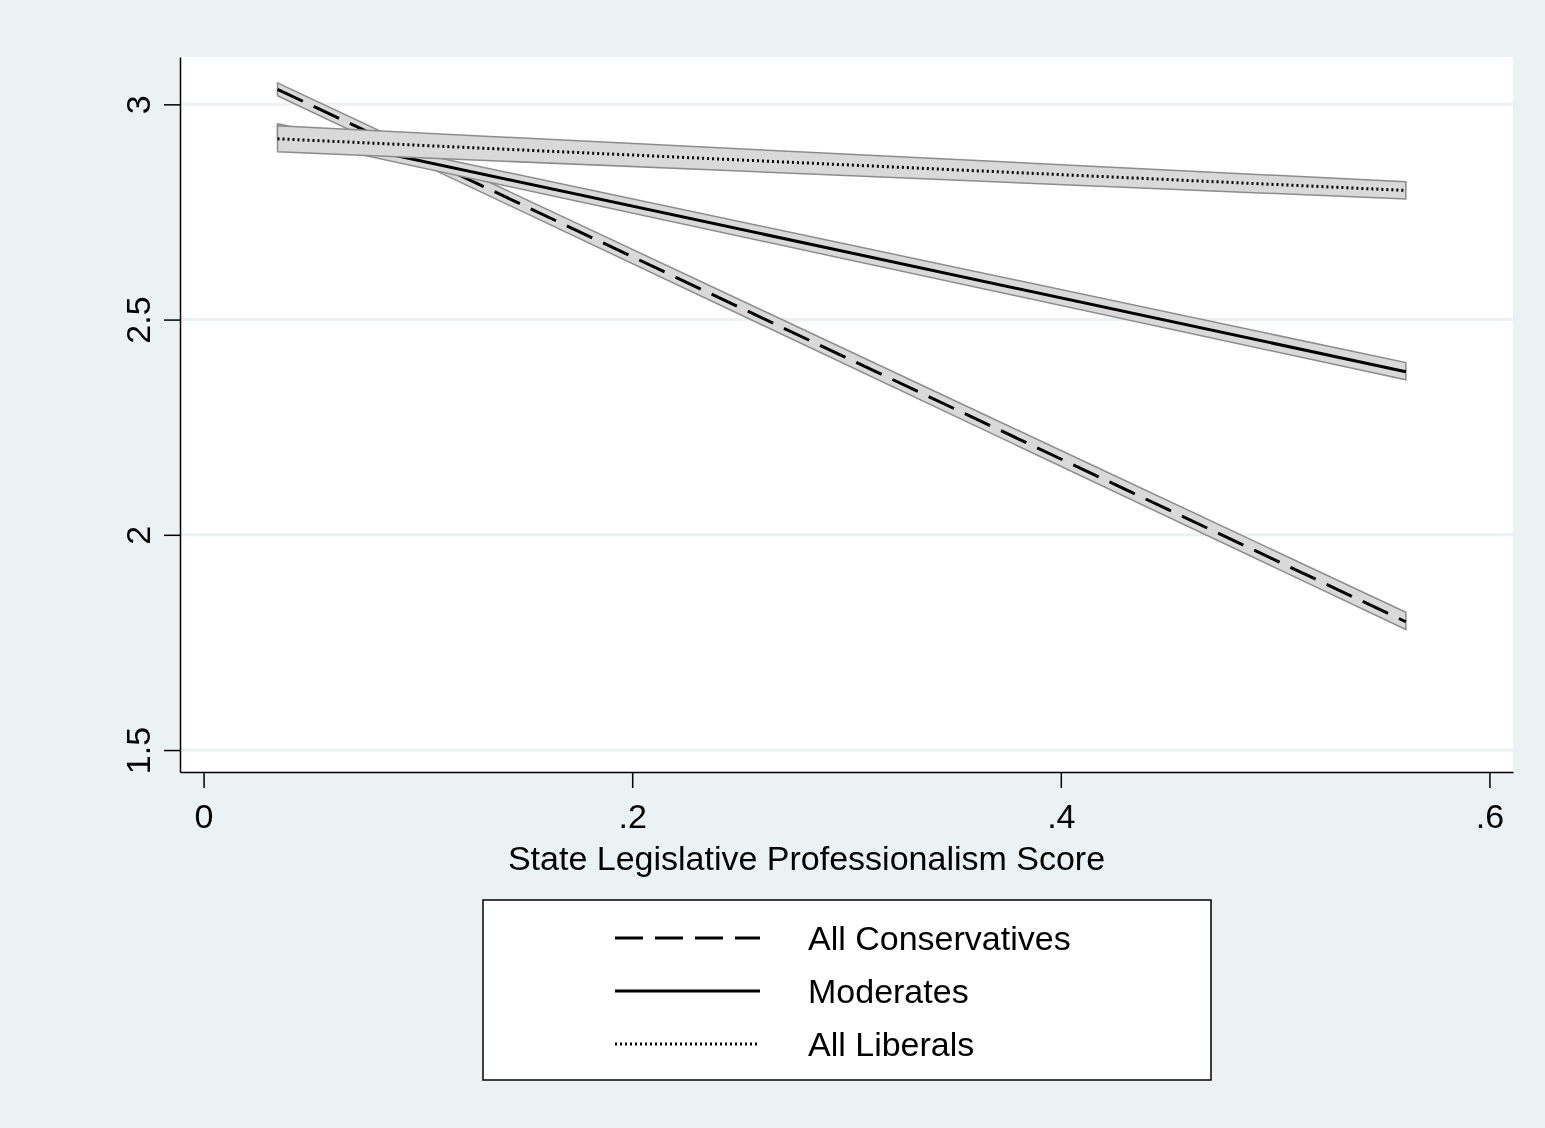 This screenshot has height=1128, width=1545. I want to click on y-tick-label: 3, so click(138, 105).